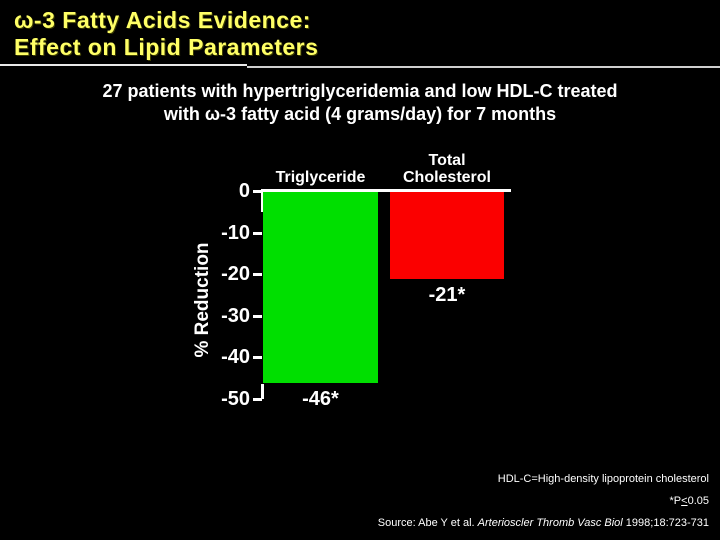  I want to click on ytick-label: -10, so click(235, 232).